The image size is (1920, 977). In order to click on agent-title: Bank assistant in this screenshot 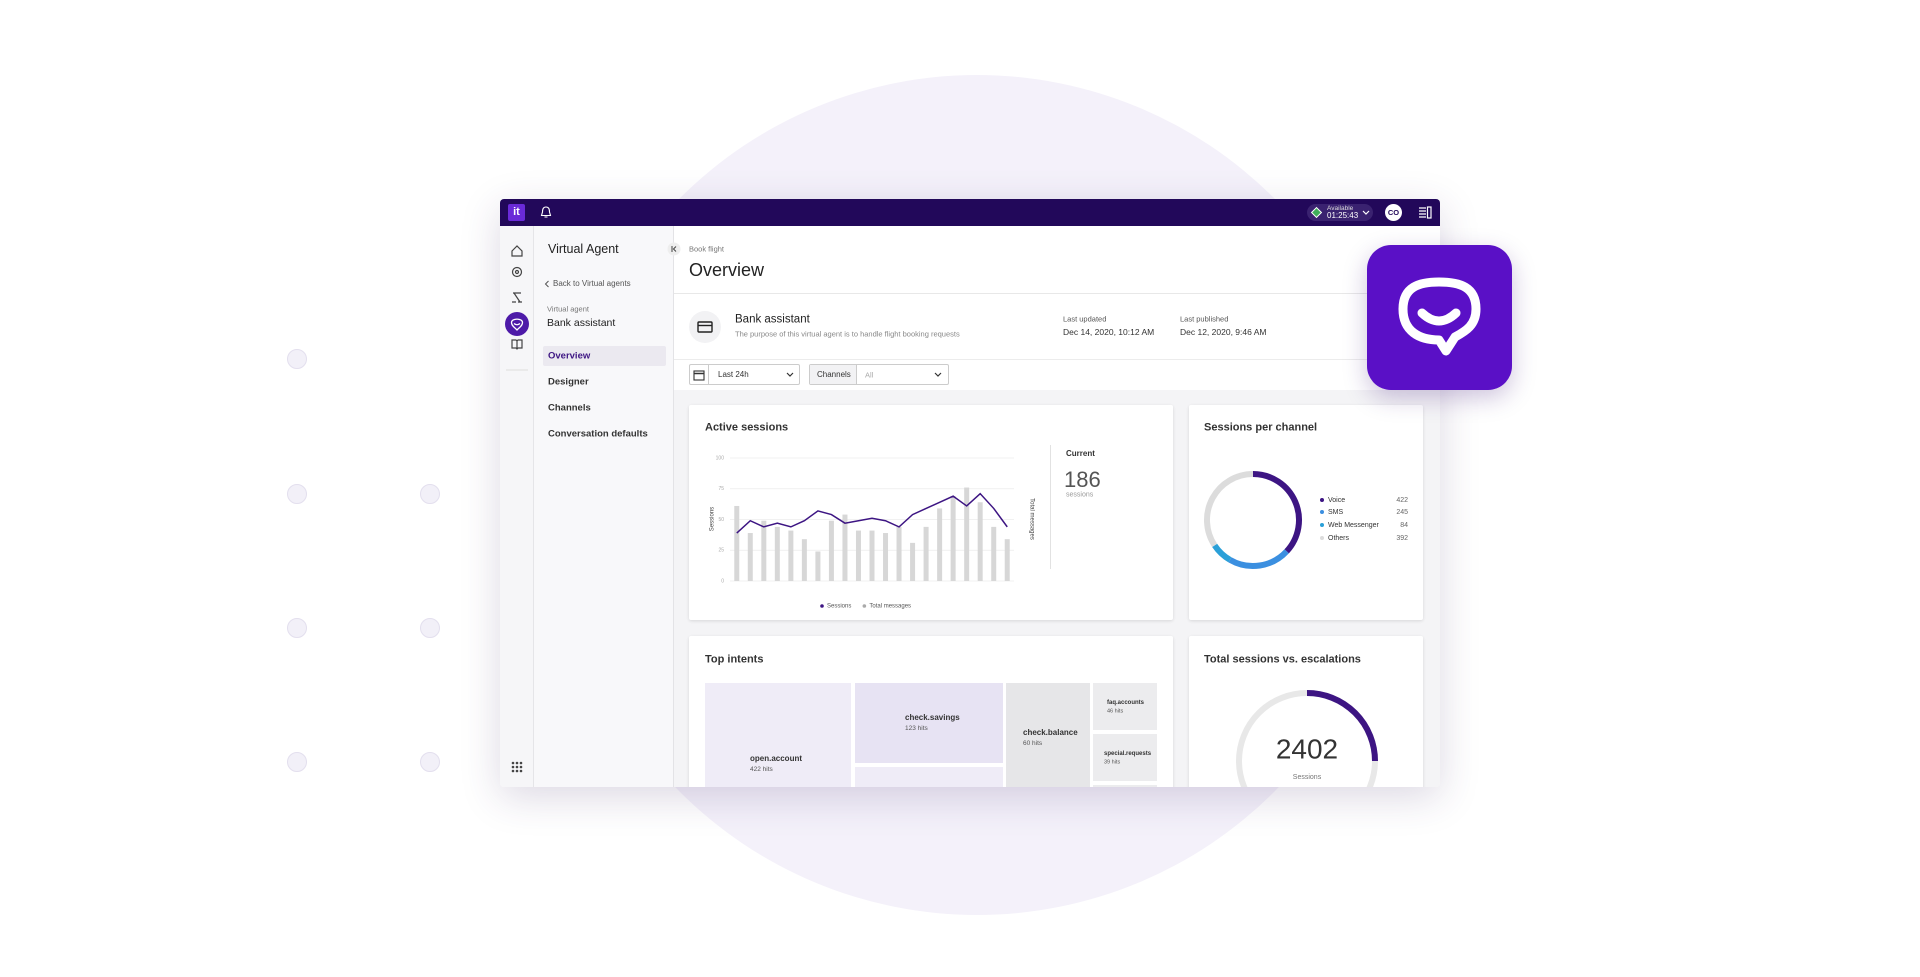, I will do `click(772, 319)`.